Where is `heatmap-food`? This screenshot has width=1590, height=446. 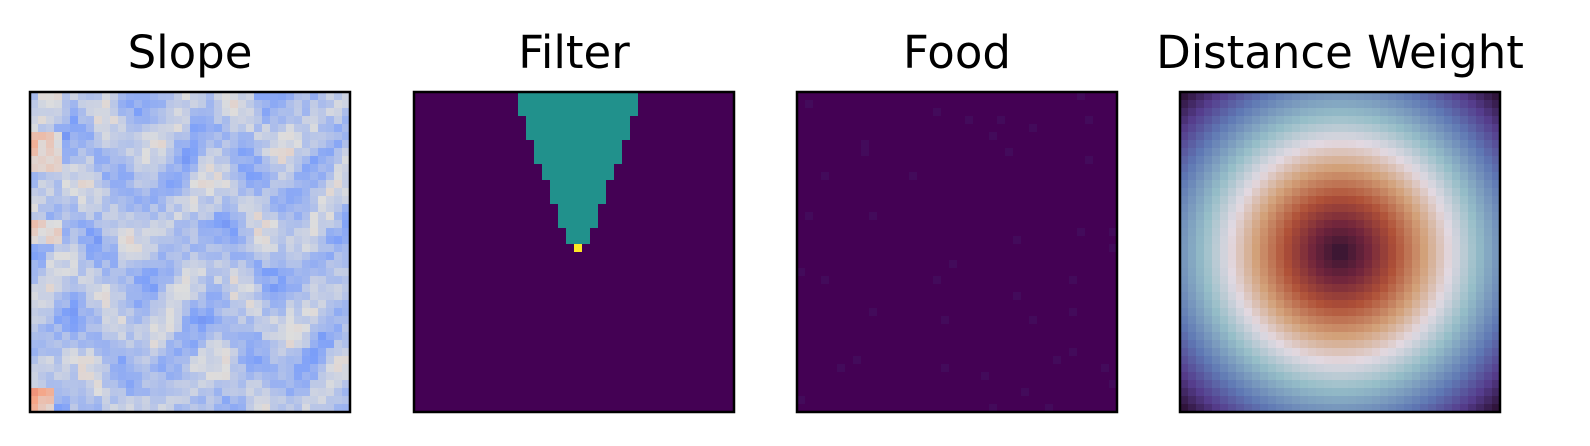
heatmap-food is located at coordinates (957, 252).